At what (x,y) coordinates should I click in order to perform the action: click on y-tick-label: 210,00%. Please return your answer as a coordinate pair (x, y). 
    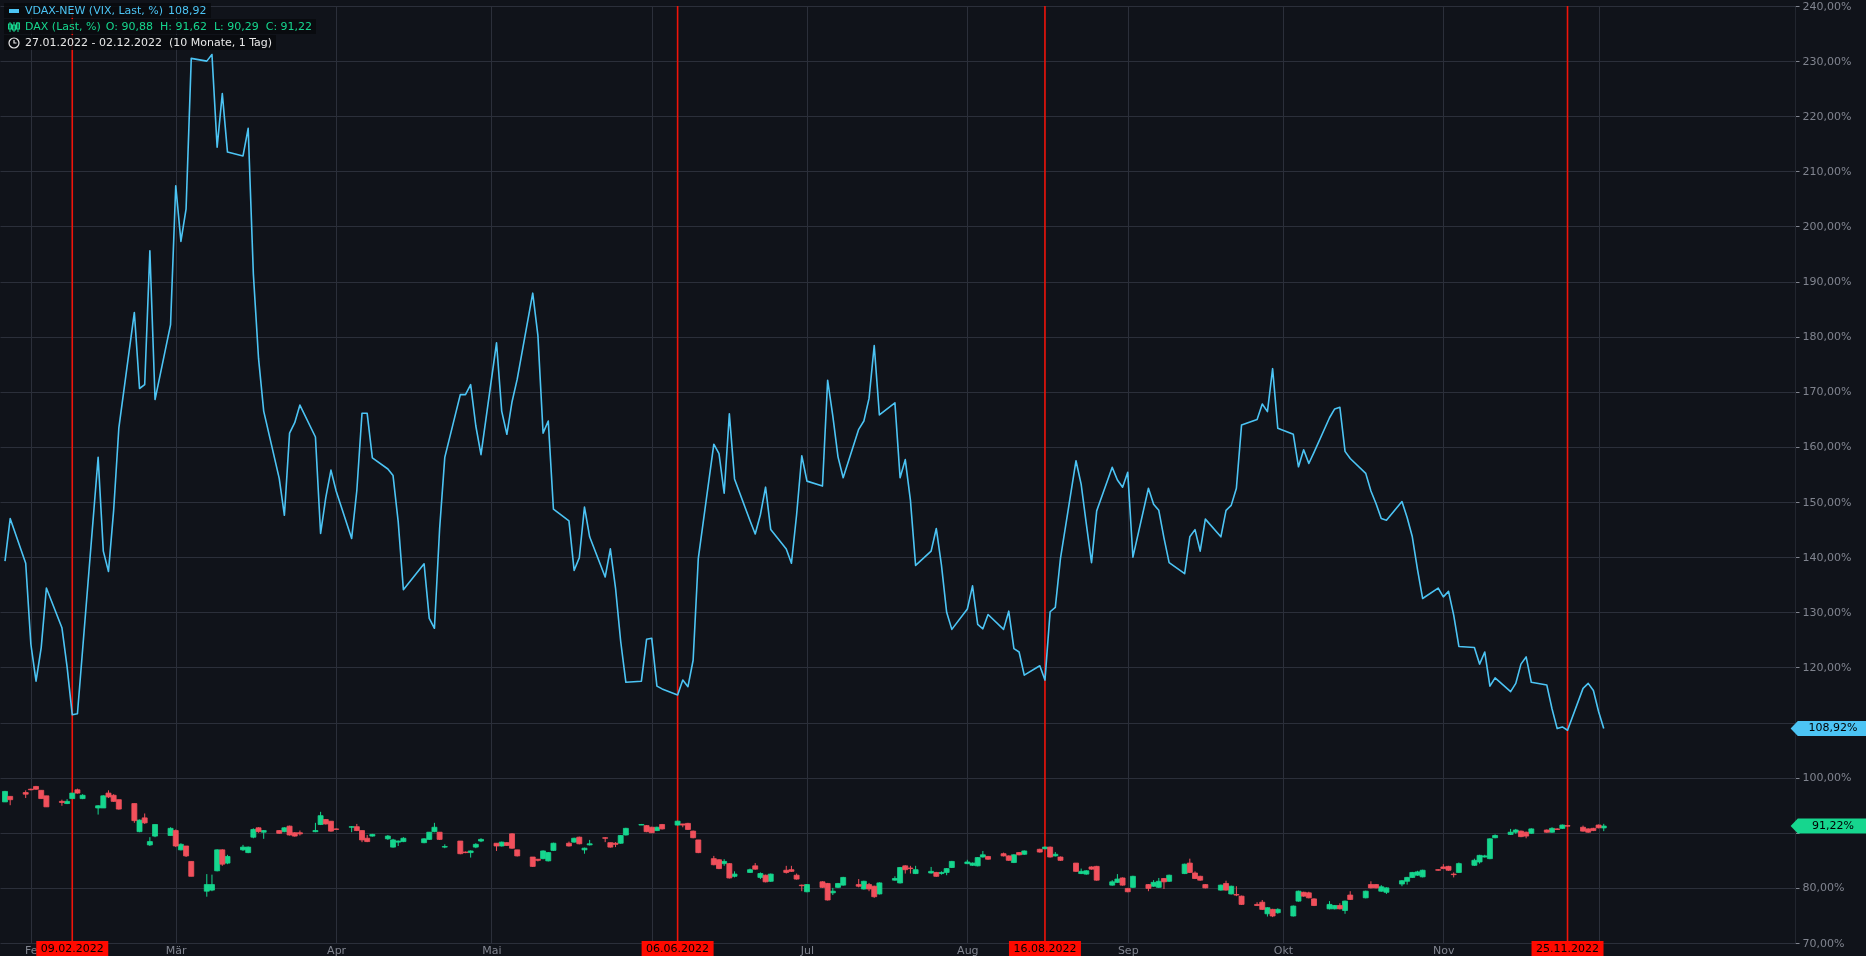
    Looking at the image, I should click on (1827, 171).